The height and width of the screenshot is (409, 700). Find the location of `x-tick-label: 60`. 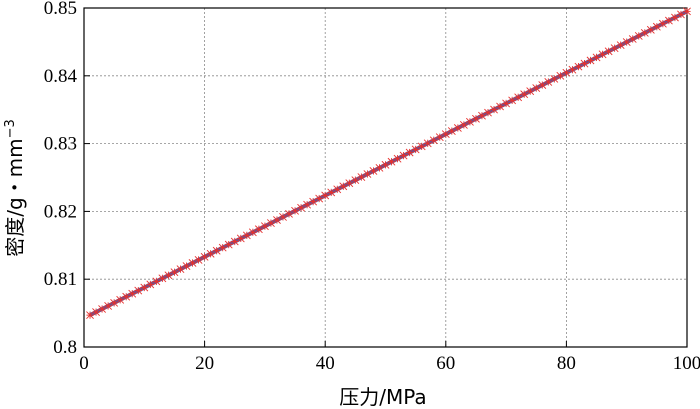

x-tick-label: 60 is located at coordinates (445, 363).